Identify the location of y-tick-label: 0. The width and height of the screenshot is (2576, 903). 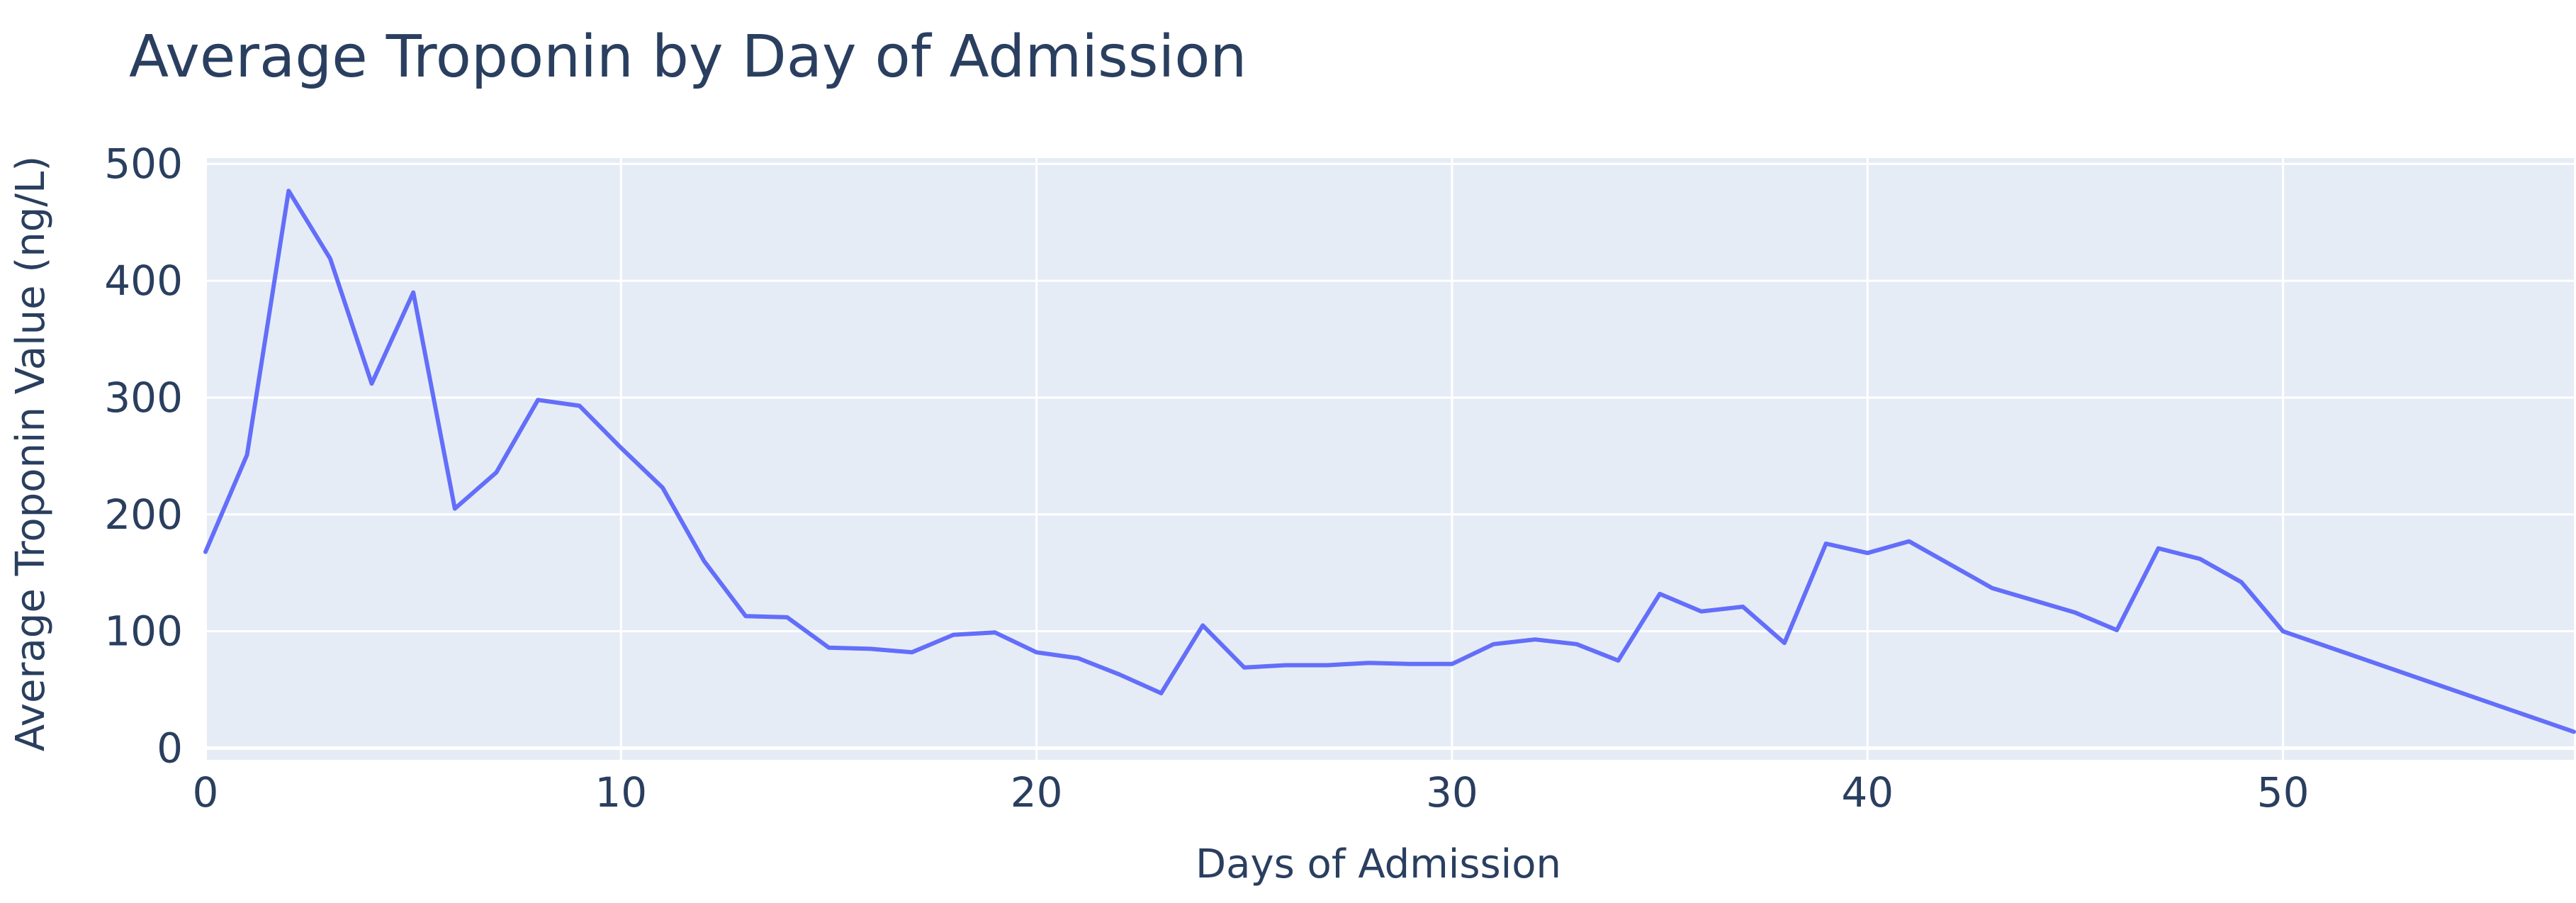
(170, 748).